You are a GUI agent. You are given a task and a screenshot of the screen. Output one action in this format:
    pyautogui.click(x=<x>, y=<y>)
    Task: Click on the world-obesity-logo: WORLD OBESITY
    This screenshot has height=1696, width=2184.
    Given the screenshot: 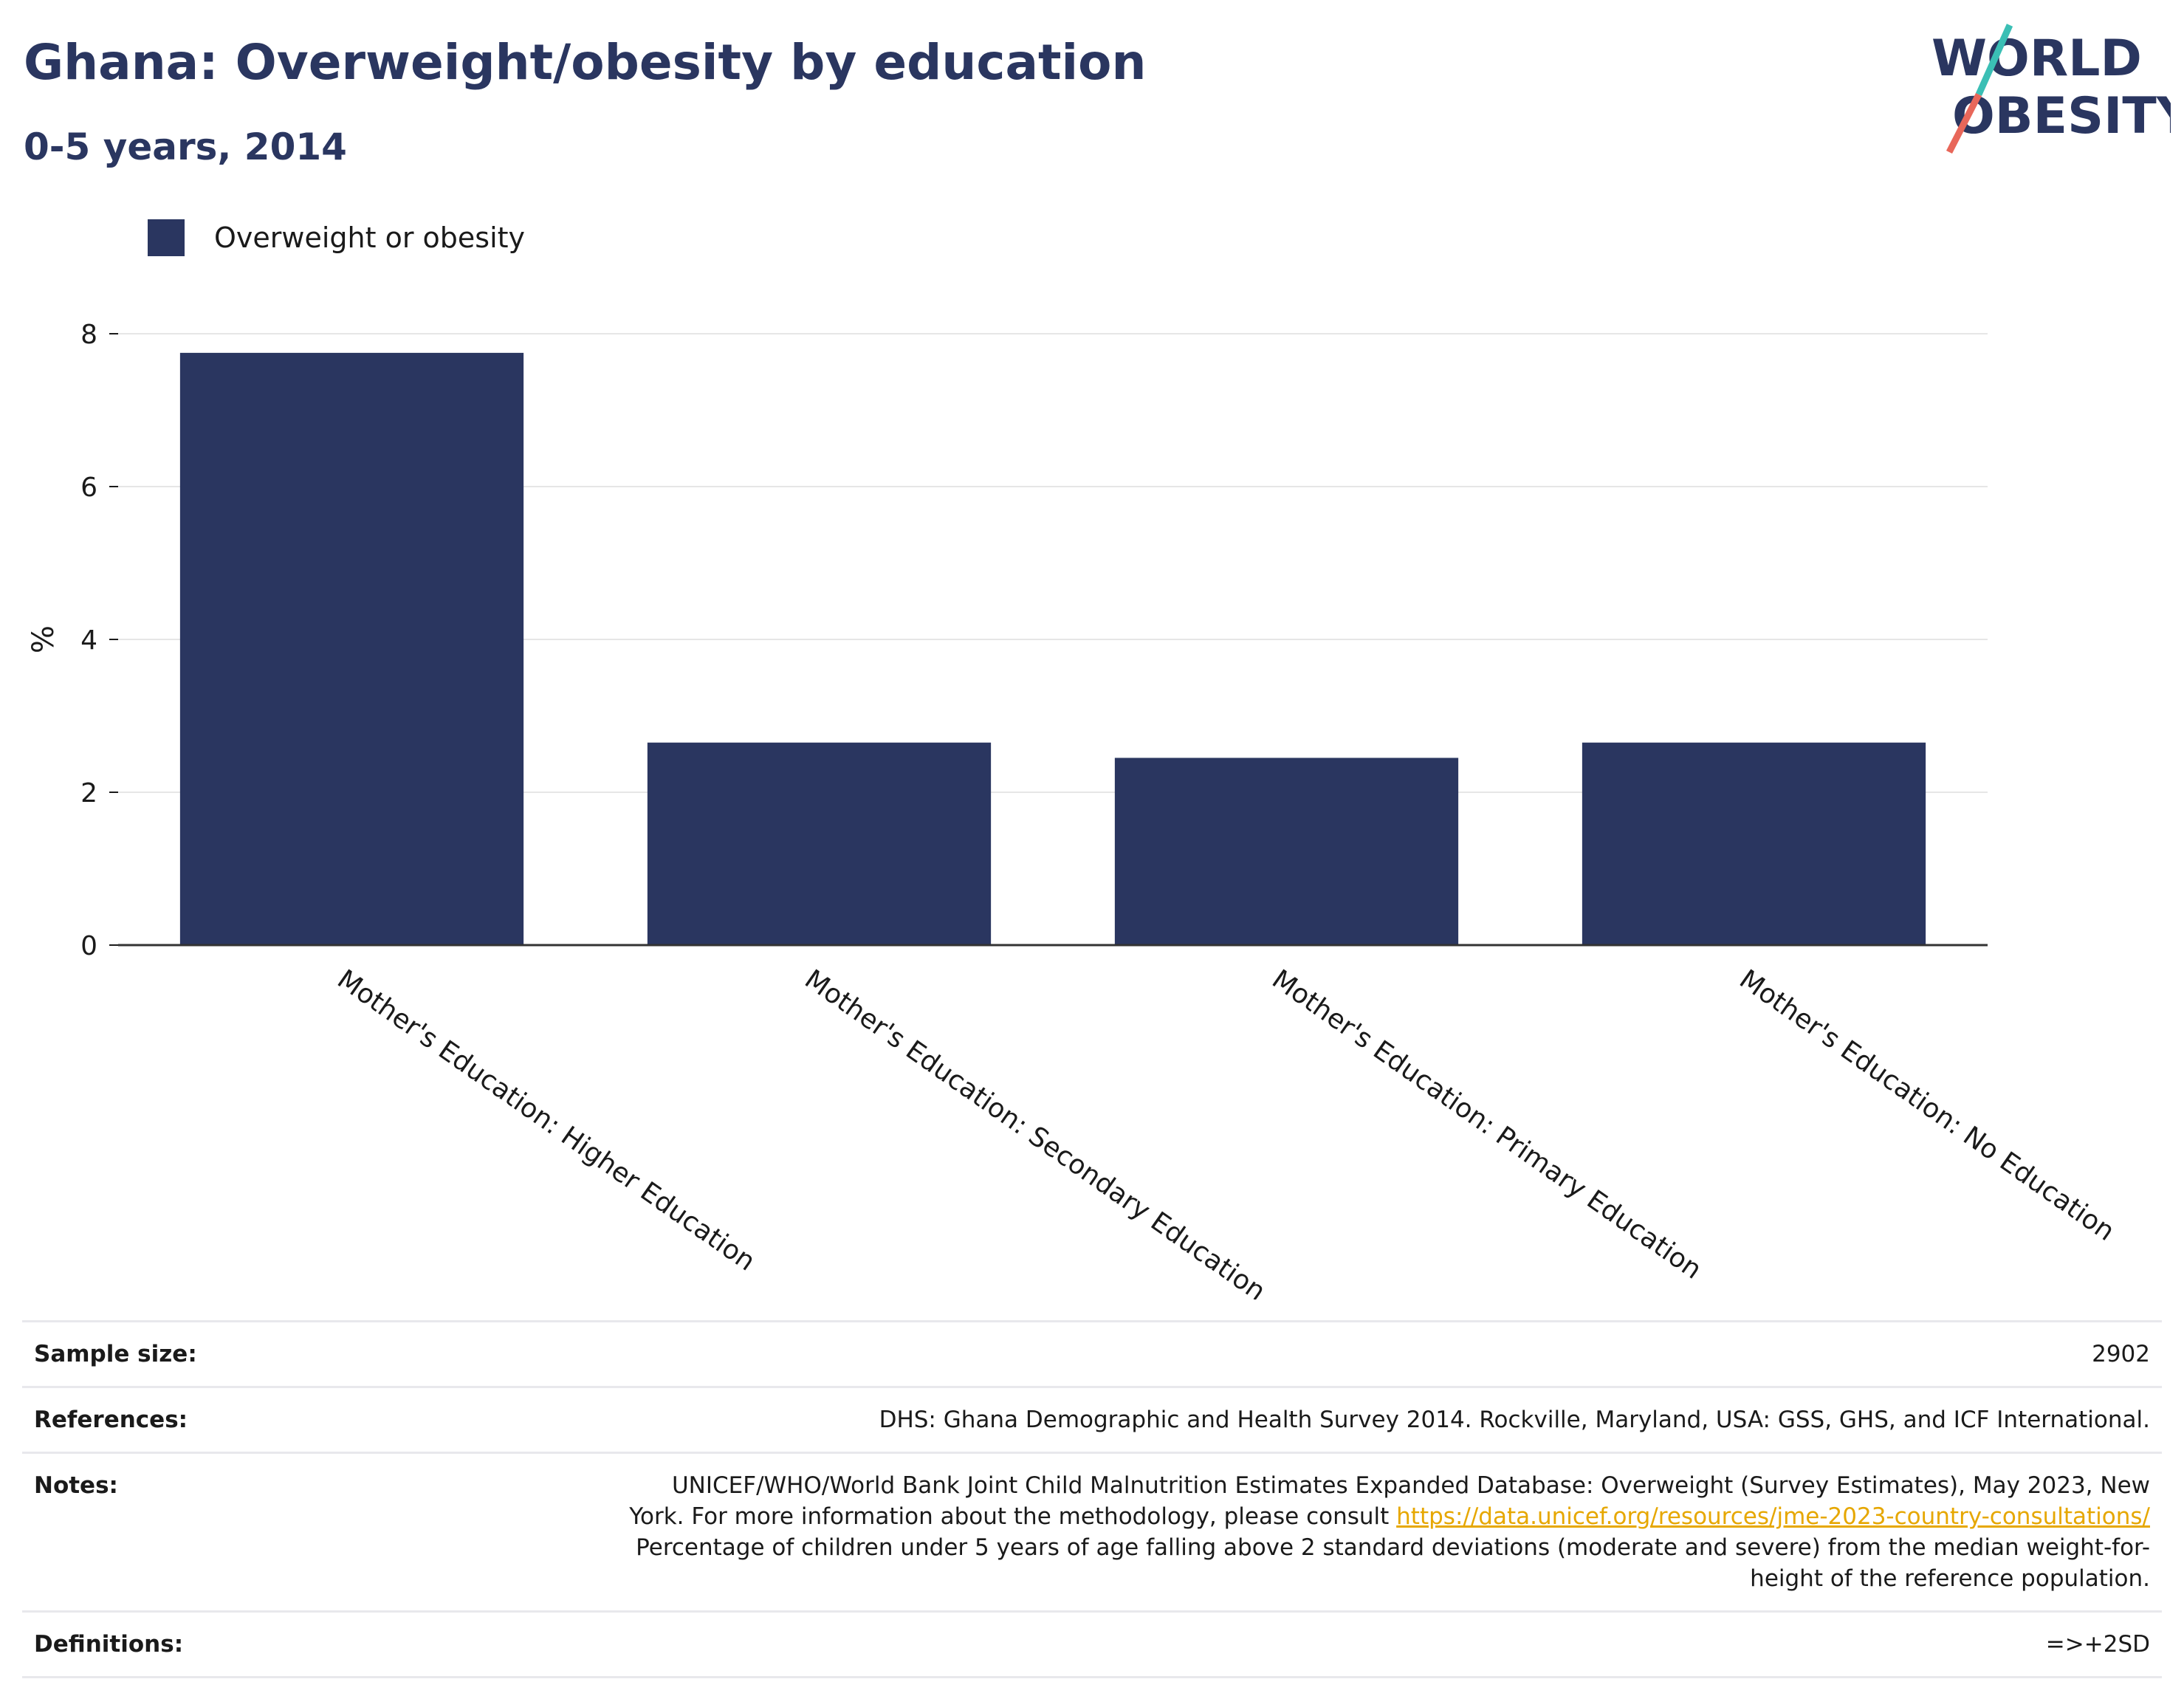 What is the action you would take?
    pyautogui.click(x=2051, y=89)
    